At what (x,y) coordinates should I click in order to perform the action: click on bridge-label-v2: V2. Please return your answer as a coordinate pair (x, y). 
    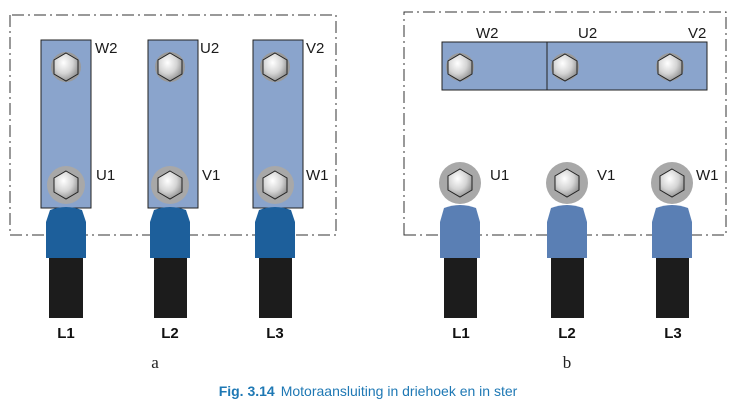
    Looking at the image, I should click on (697, 33).